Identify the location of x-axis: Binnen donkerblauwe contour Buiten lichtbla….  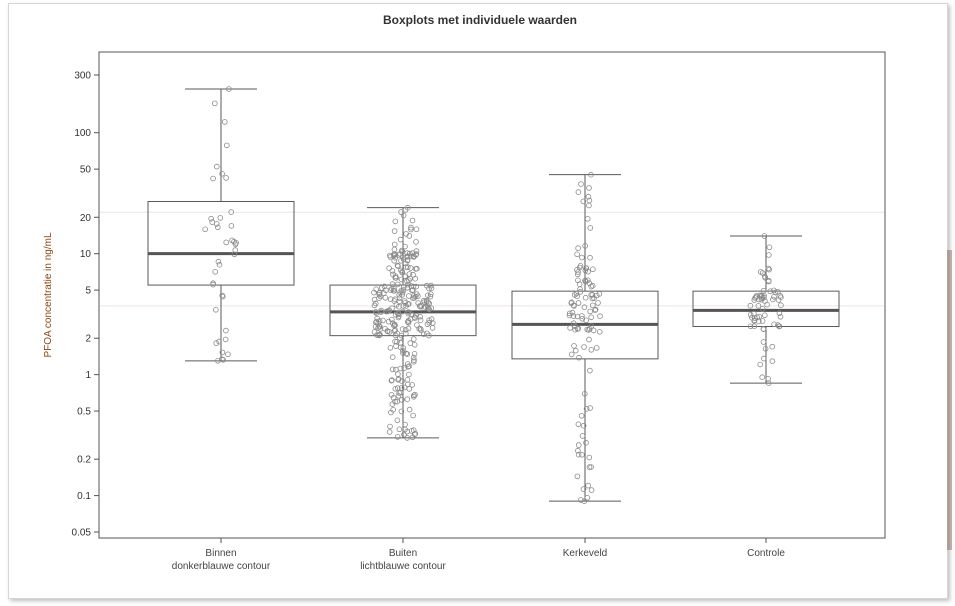
(478, 555).